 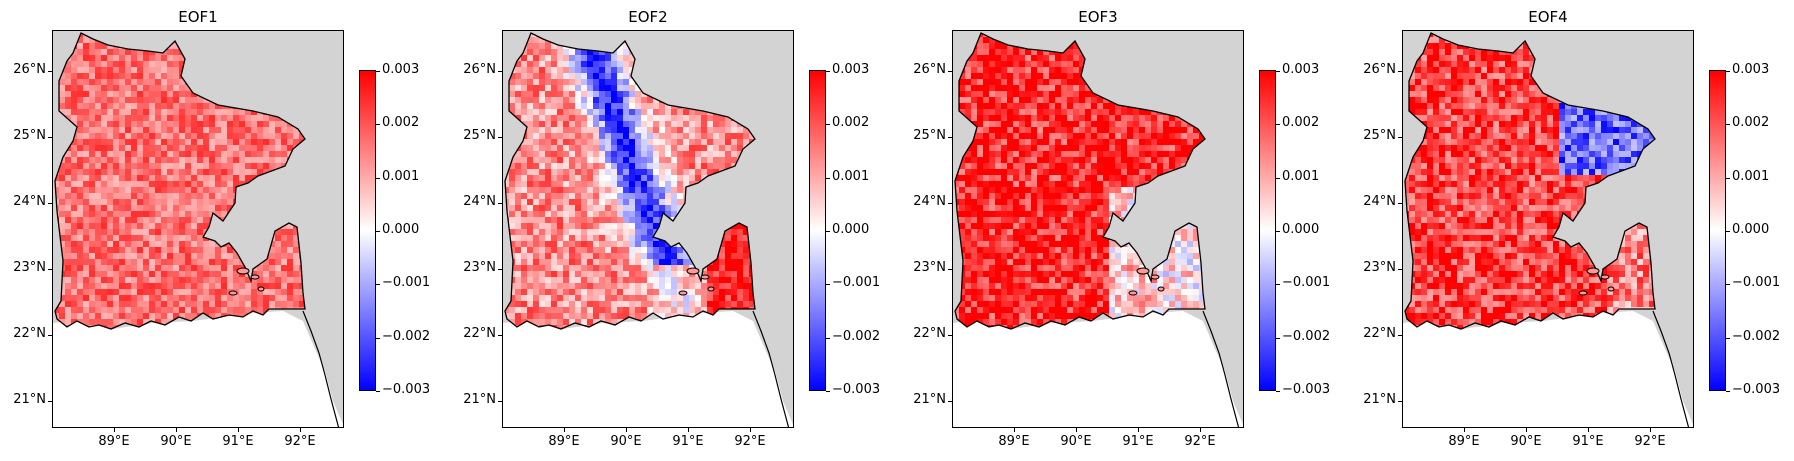 What do you see at coordinates (1014, 441) in the screenshot?
I see `longitude-tick-label: 89°E` at bounding box center [1014, 441].